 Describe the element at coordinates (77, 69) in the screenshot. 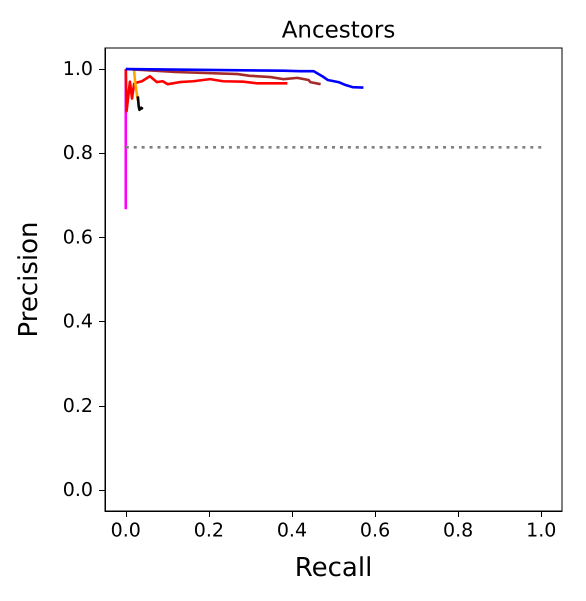

I see `y-tick-label: 1.0` at that location.